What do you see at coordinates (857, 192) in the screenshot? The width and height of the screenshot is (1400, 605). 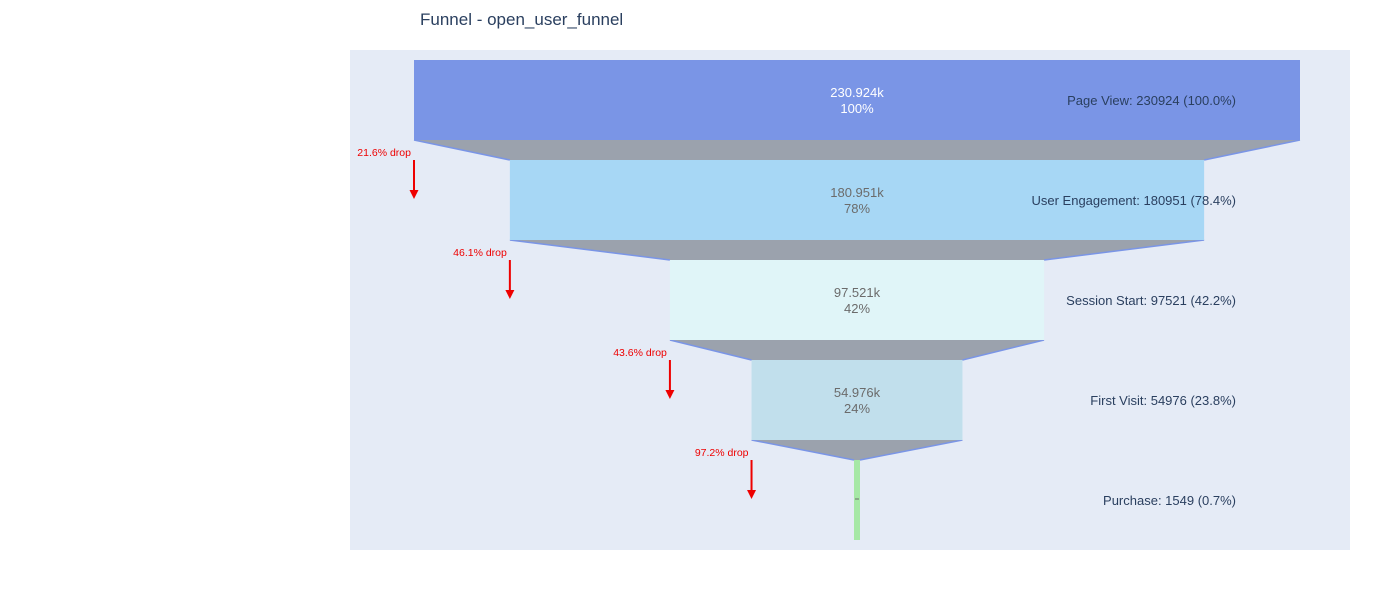 I see `funnel-bar-value-label: 180.951k` at bounding box center [857, 192].